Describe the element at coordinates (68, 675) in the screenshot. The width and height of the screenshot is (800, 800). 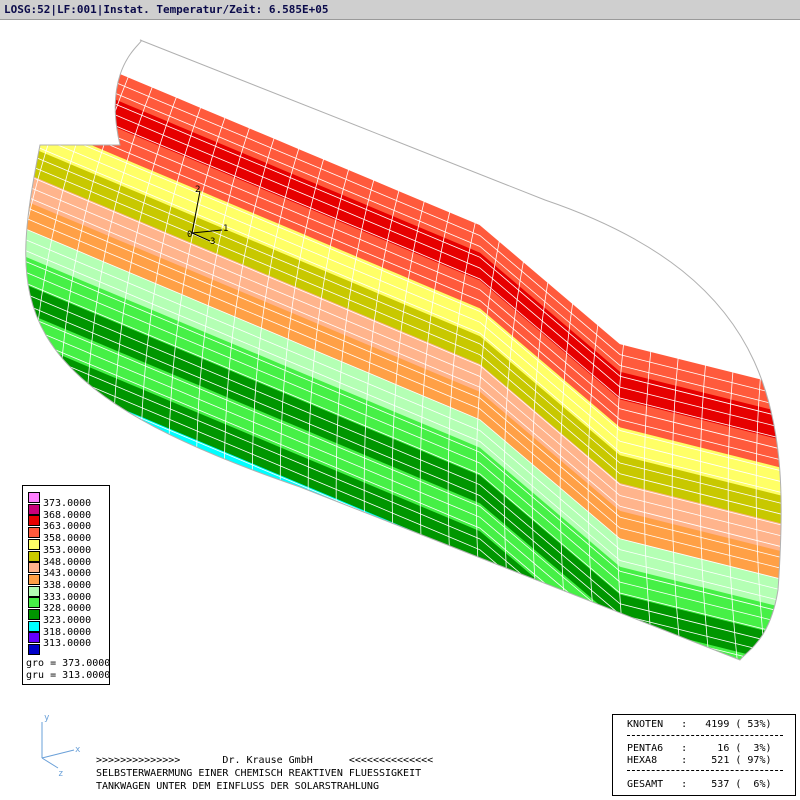
I see `legend-gru: gru = 313.0000` at that location.